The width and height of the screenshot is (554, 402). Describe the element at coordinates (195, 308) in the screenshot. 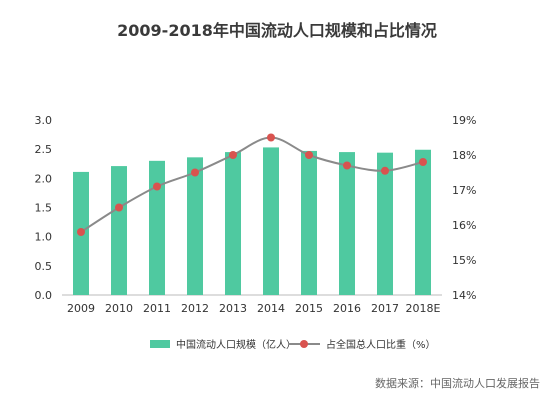

I see `x-tick-label: 2012` at that location.